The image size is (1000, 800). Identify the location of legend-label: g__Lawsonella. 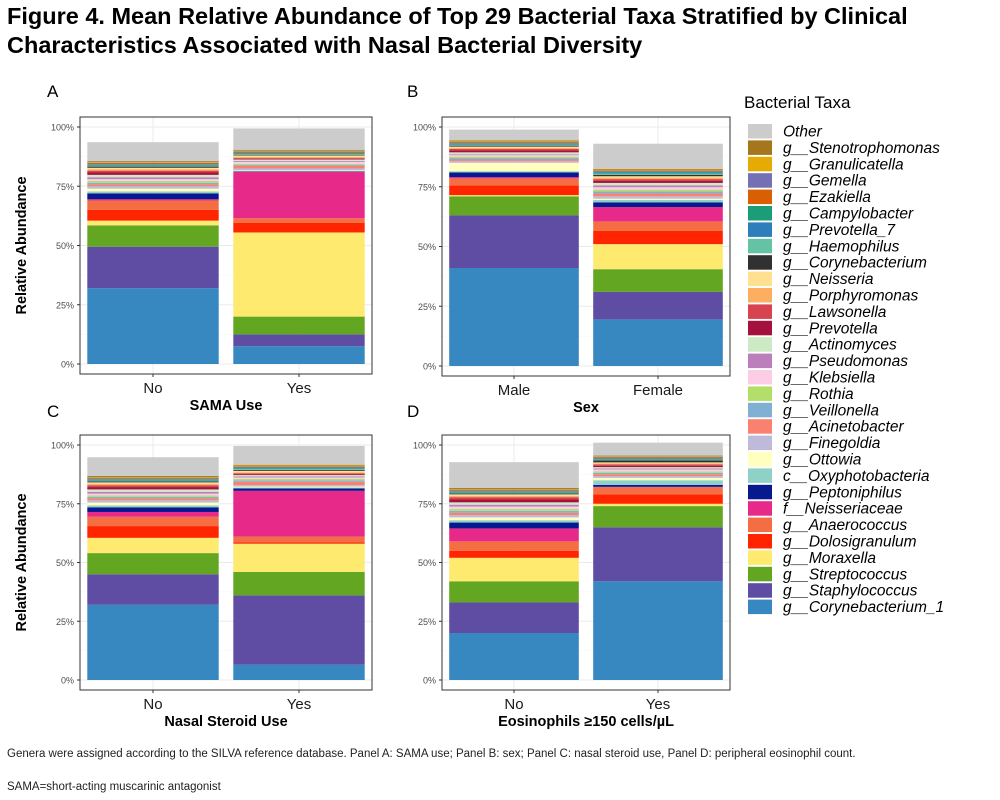
(835, 312).